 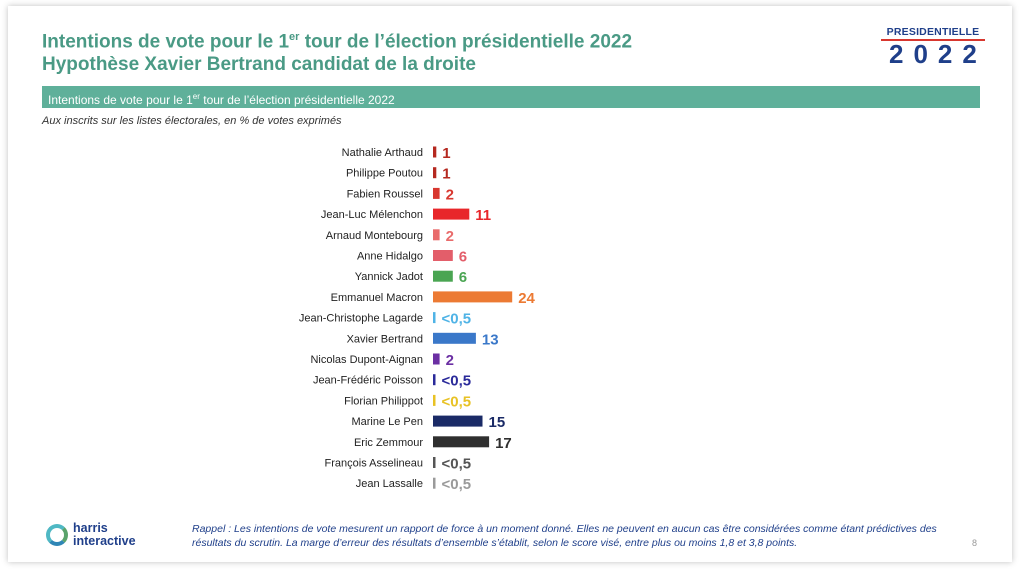 I want to click on category-label: Jean-Frédéric Poisson, so click(x=368, y=381).